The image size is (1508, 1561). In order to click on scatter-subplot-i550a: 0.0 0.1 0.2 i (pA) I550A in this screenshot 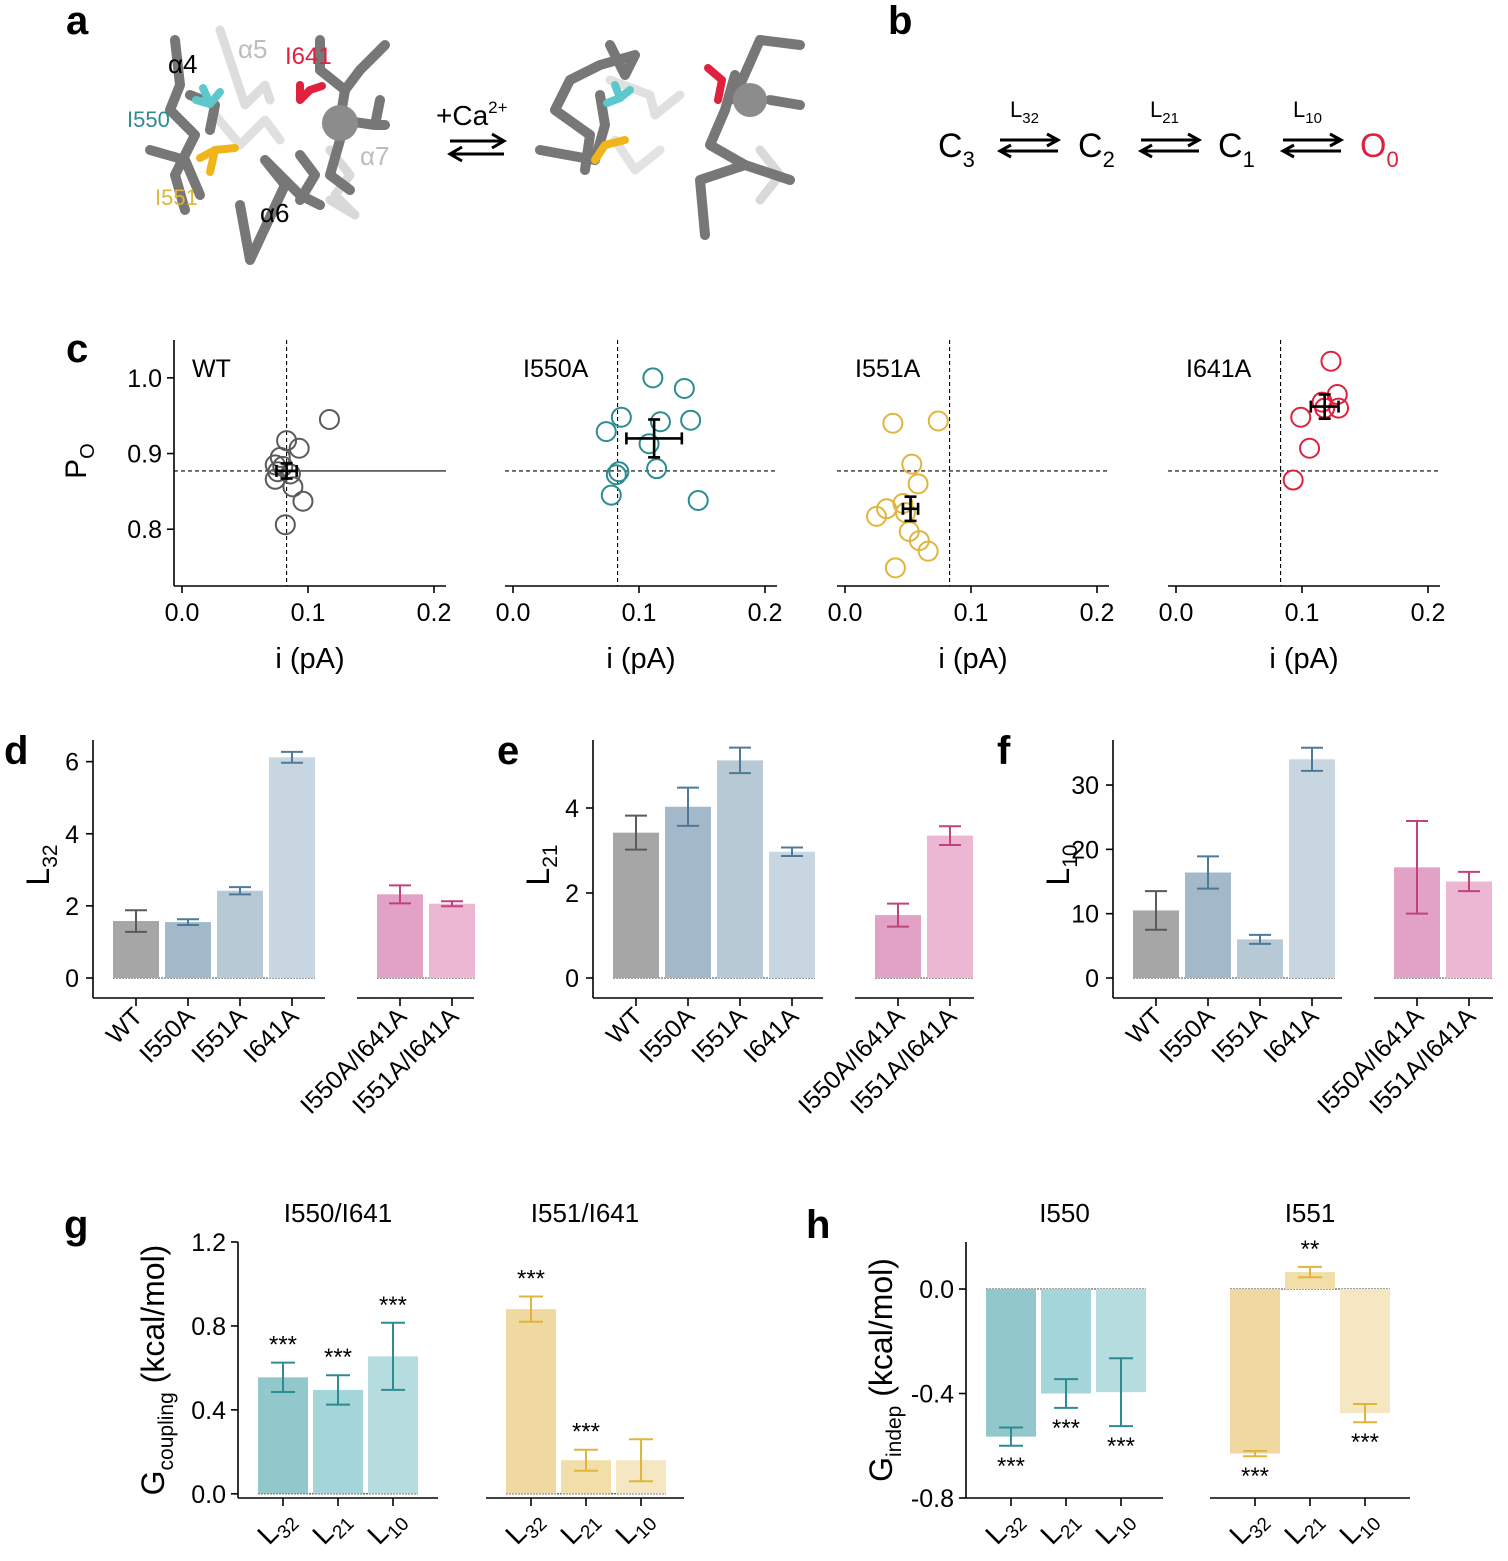, I will do `click(639, 507)`.